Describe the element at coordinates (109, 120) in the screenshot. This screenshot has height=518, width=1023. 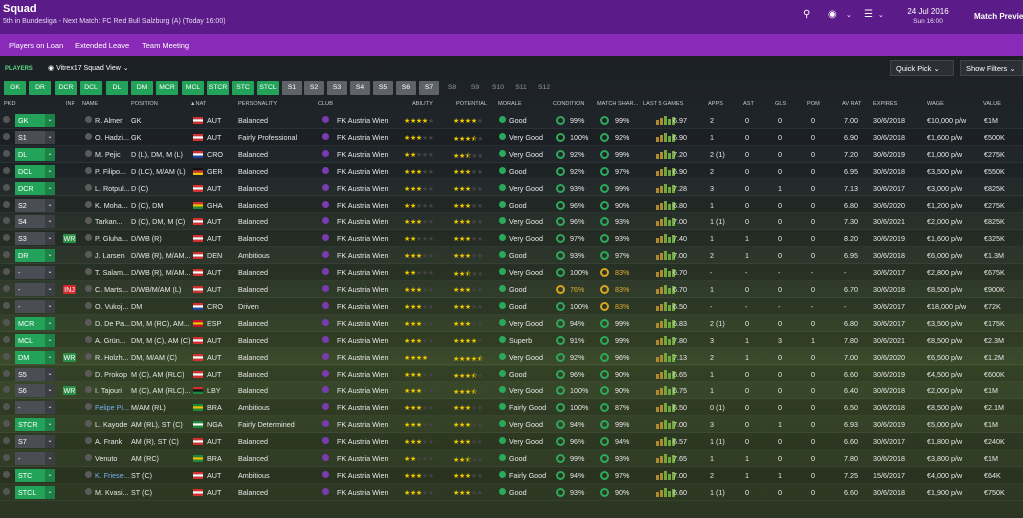
I see `player-name: R. Almer` at that location.